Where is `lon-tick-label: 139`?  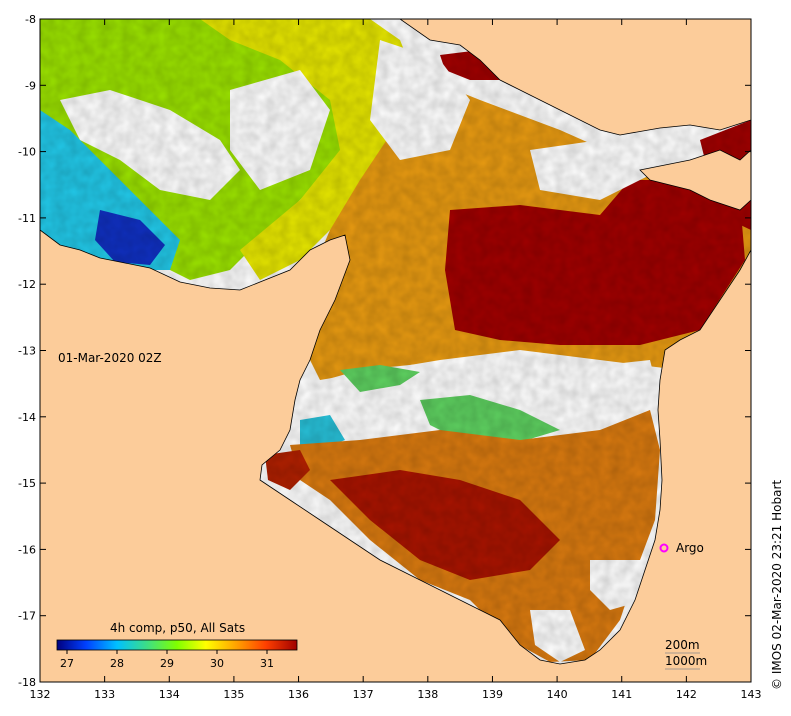
lon-tick-label: 139 is located at coordinates (492, 694).